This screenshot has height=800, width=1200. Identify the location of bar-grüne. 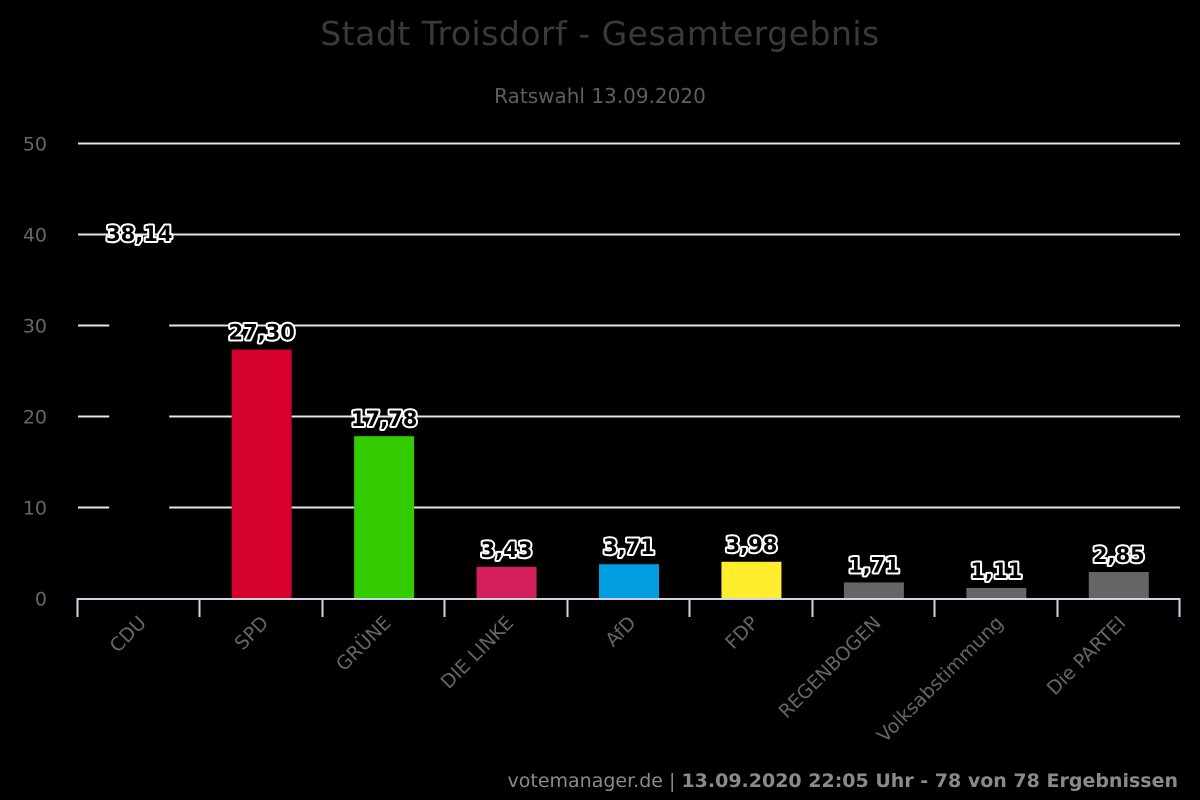
(384, 517).